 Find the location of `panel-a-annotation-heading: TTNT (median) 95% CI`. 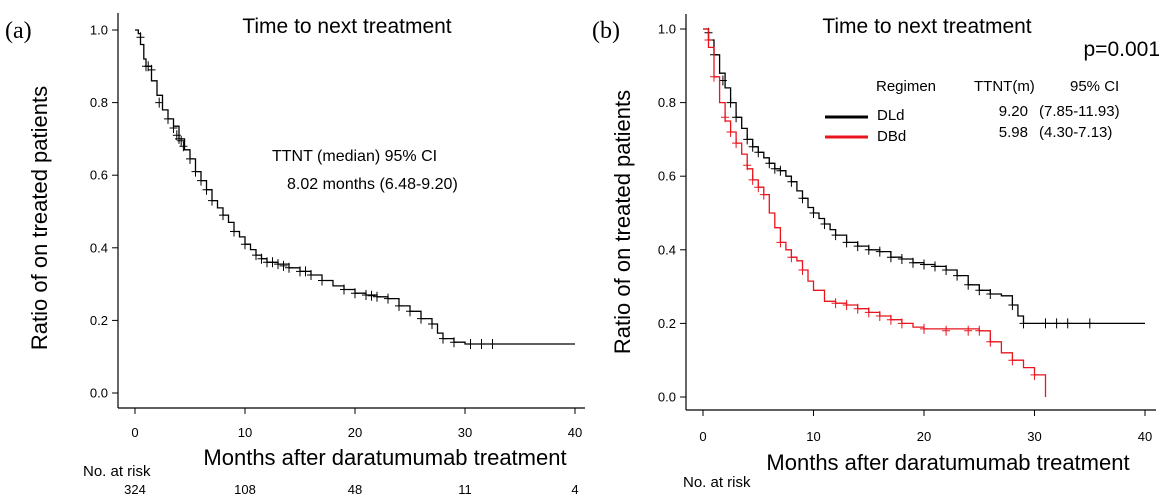

panel-a-annotation-heading: TTNT (median) 95% CI is located at coordinates (354, 156).